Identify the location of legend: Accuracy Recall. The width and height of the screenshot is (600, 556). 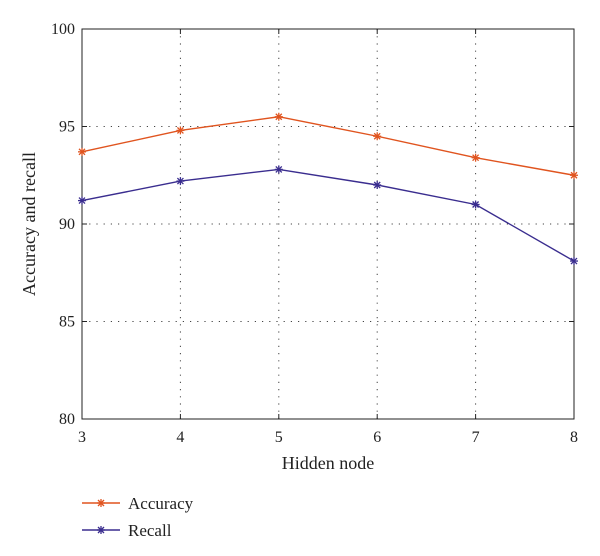
(138, 517).